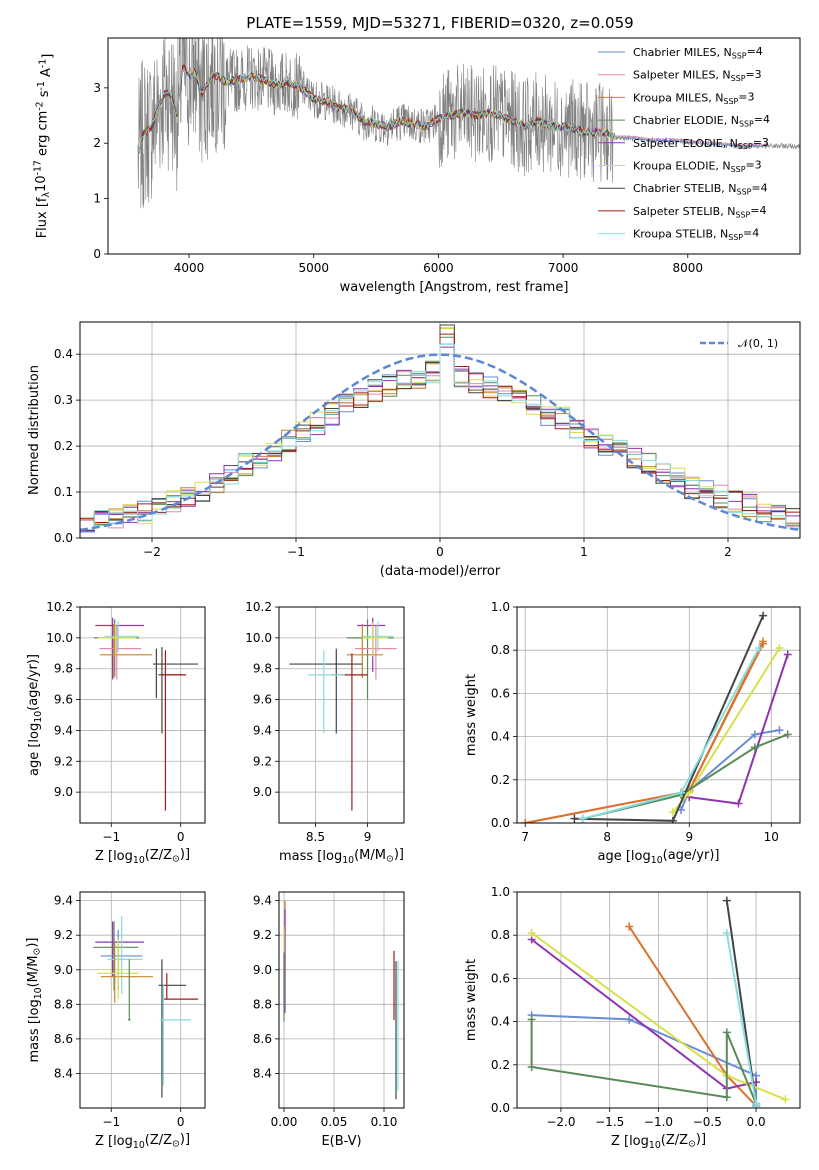 Image resolution: width=819 pixels, height=1170 pixels. What do you see at coordinates (34, 430) in the screenshot?
I see `y-axis-label: Normed distribution` at bounding box center [34, 430].